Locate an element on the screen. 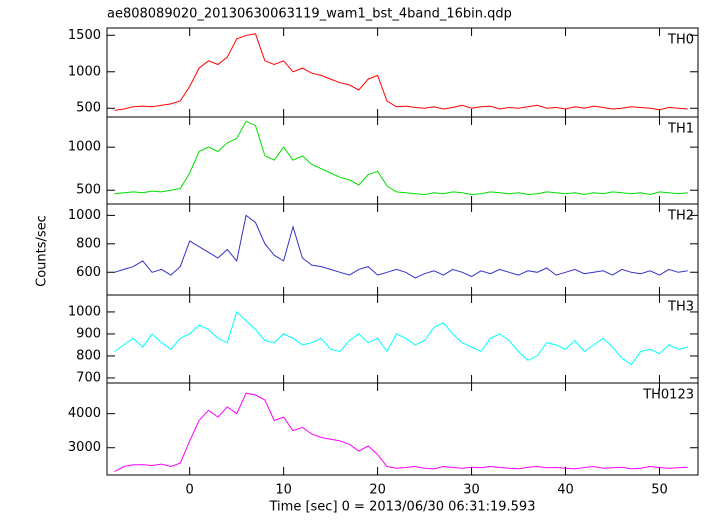  x-tick-label: 10 is located at coordinates (283, 490).